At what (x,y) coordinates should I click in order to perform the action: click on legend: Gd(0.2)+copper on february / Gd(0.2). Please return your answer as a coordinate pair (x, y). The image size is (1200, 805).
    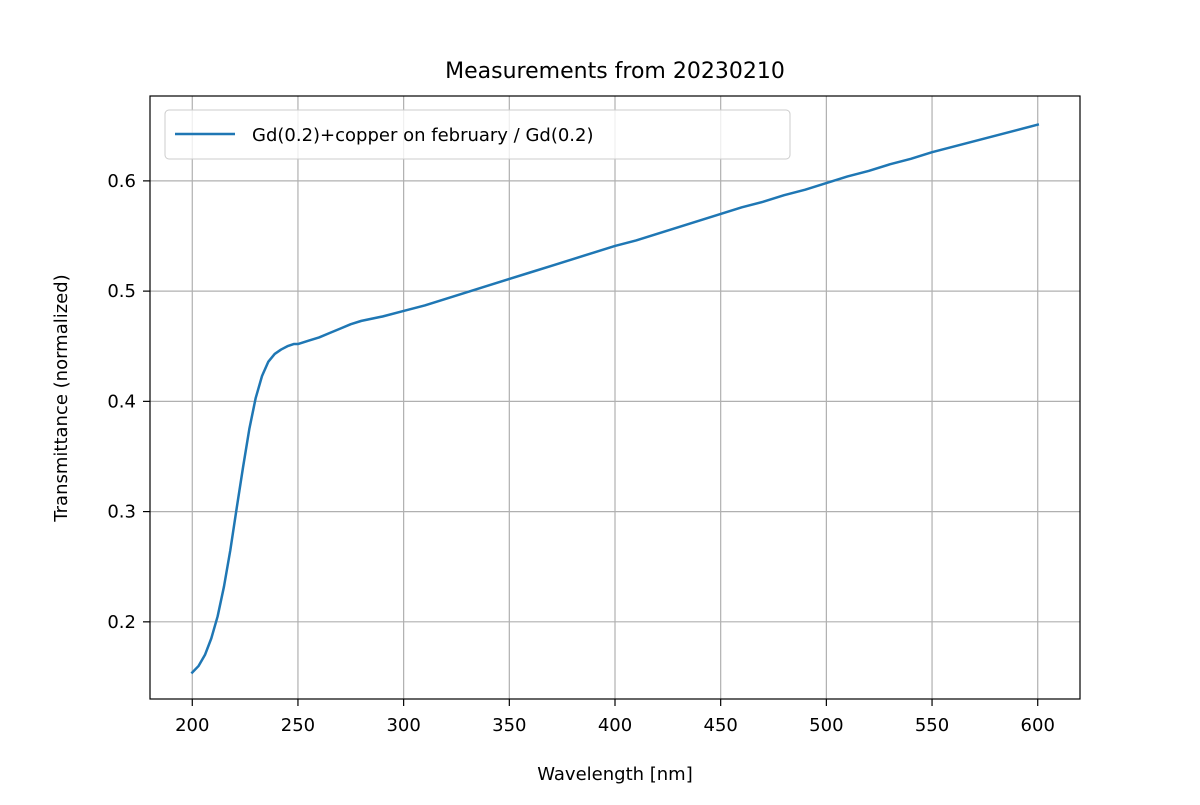
    Looking at the image, I should click on (477, 134).